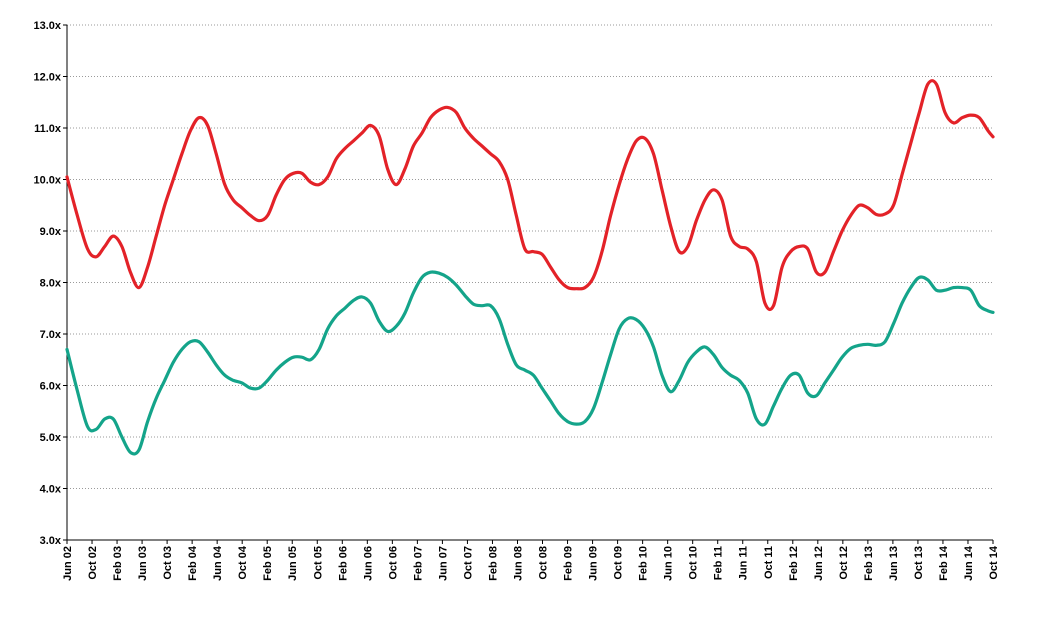 Image resolution: width=1058 pixels, height=628 pixels. I want to click on x-tick-label: Oct 11, so click(769, 562).